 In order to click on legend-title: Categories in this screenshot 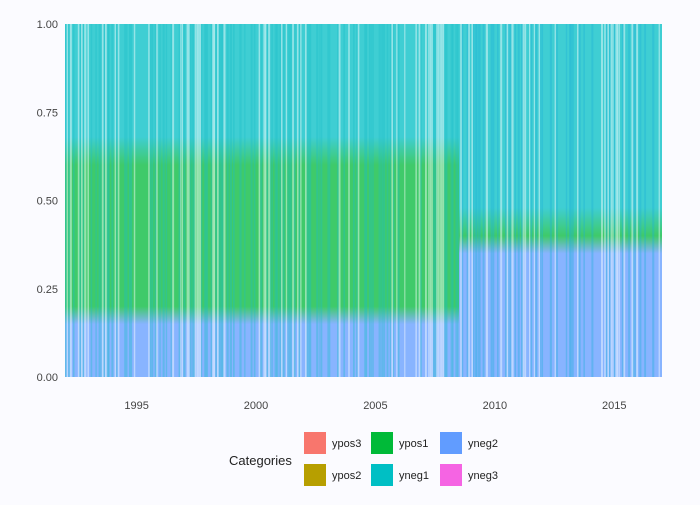, I will do `click(260, 460)`.